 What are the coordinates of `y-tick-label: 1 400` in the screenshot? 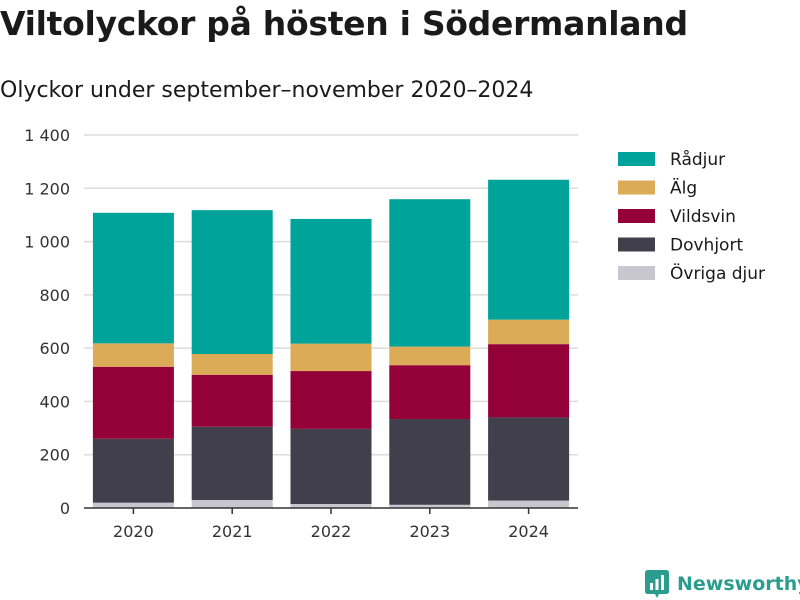 It's located at (47, 135).